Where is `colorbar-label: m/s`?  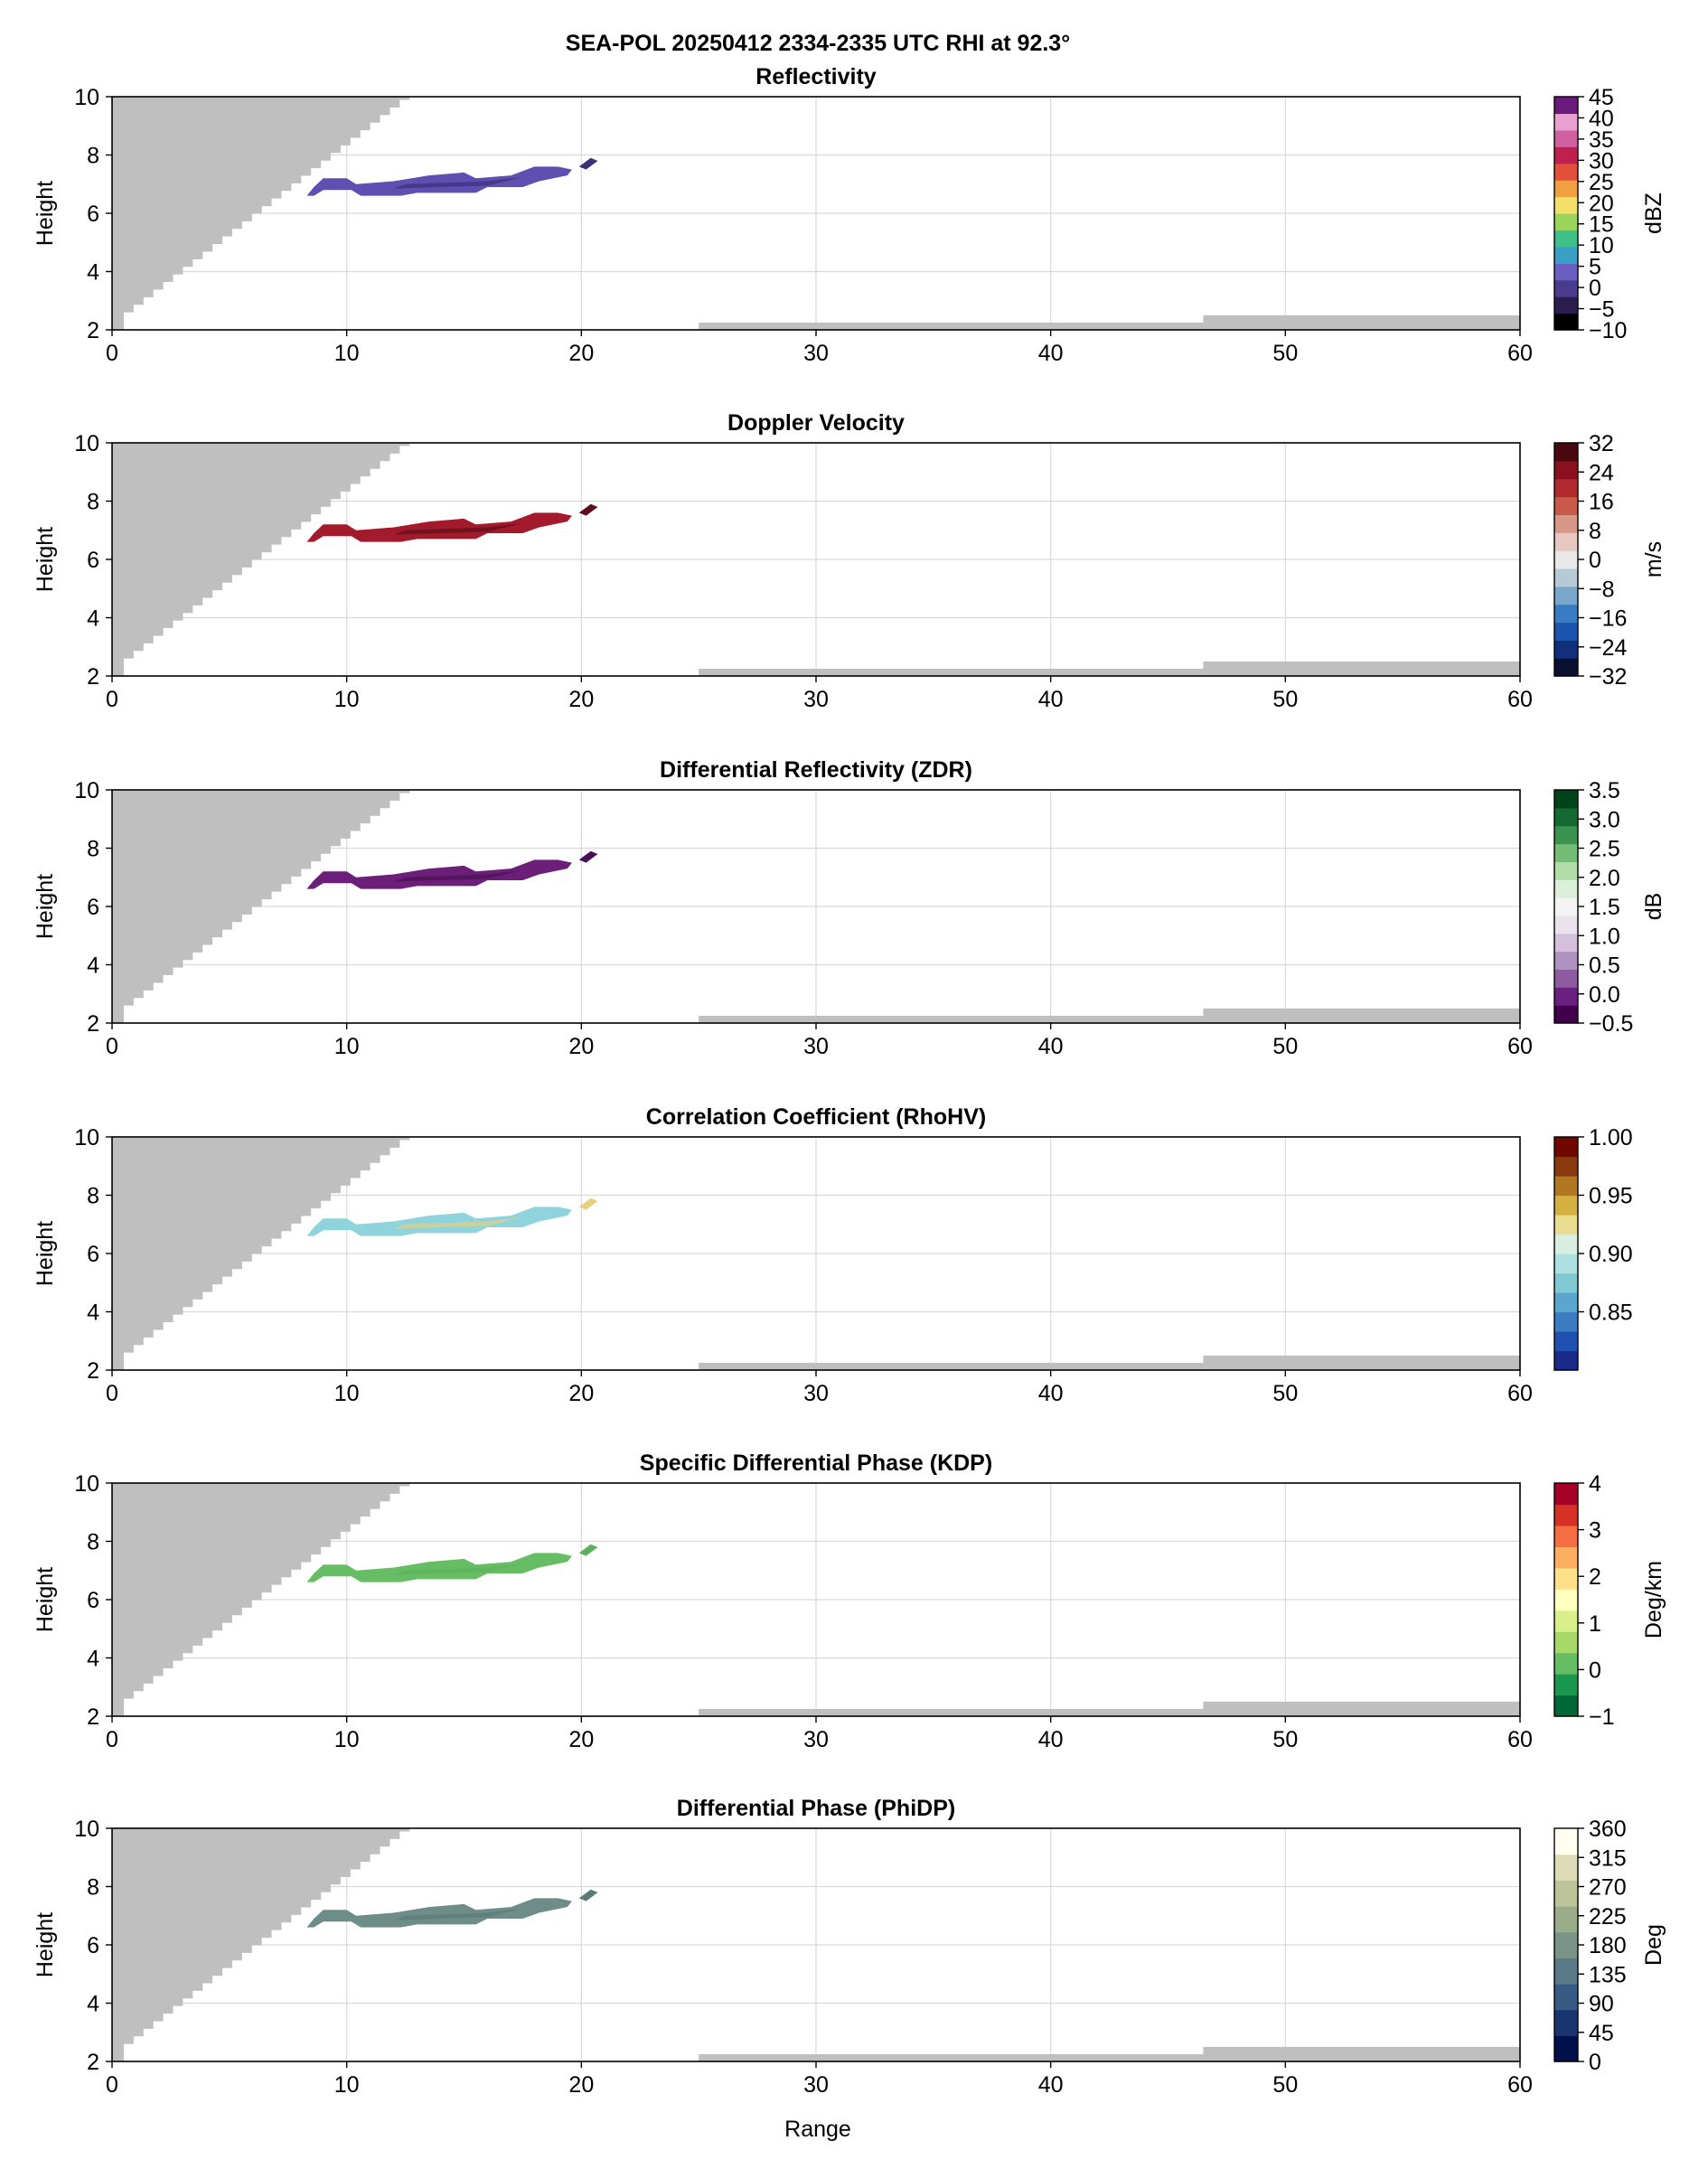 colorbar-label: m/s is located at coordinates (1653, 559).